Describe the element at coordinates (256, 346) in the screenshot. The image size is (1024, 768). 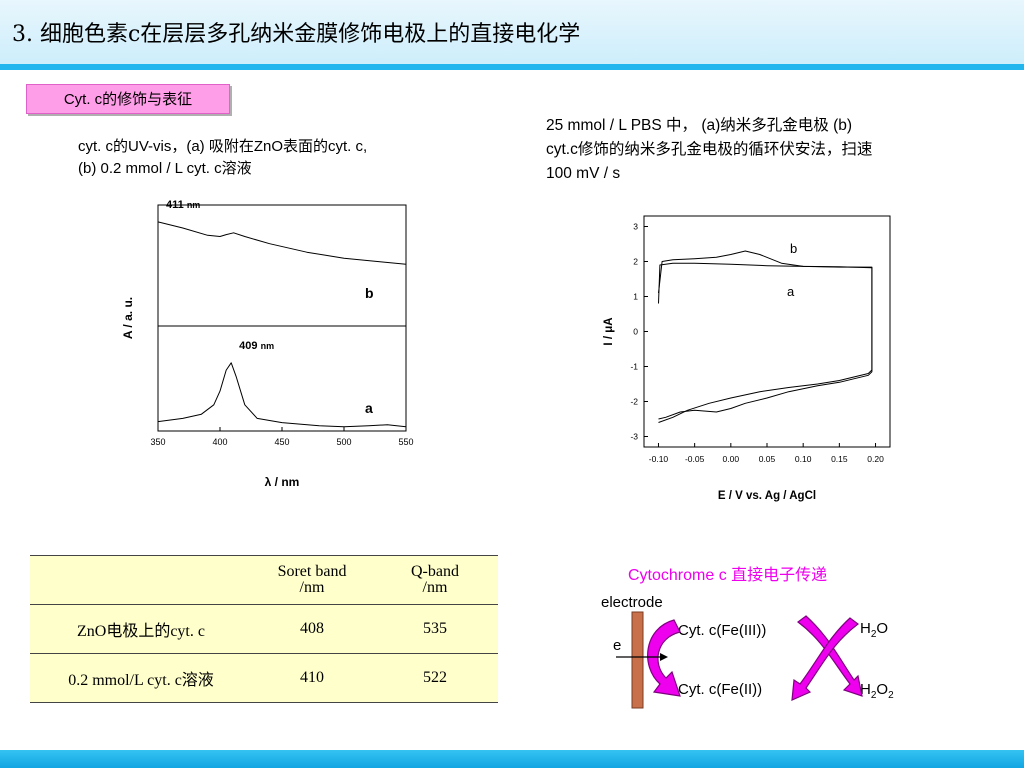
I see `uv-peak-label-a: 409 nm` at that location.